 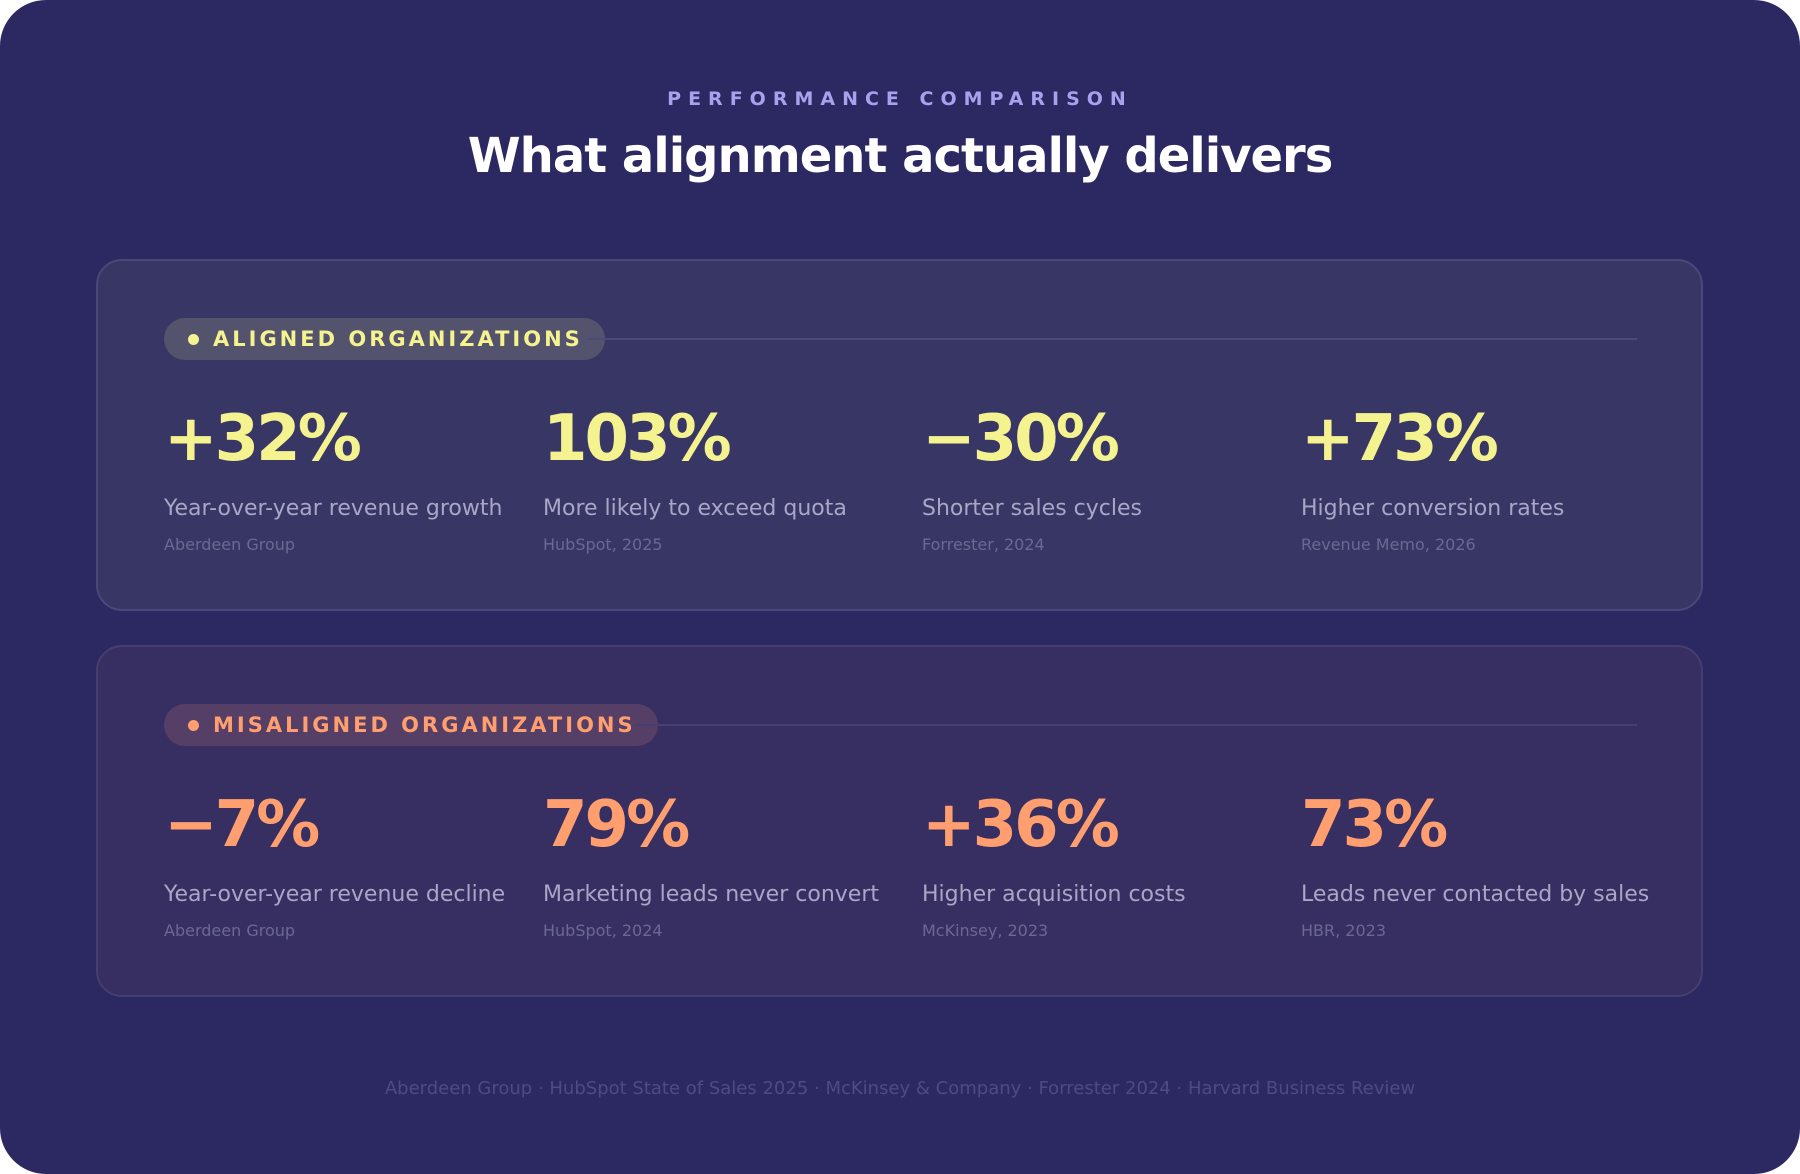 I want to click on stat-value: +32%, so click(x=263, y=439).